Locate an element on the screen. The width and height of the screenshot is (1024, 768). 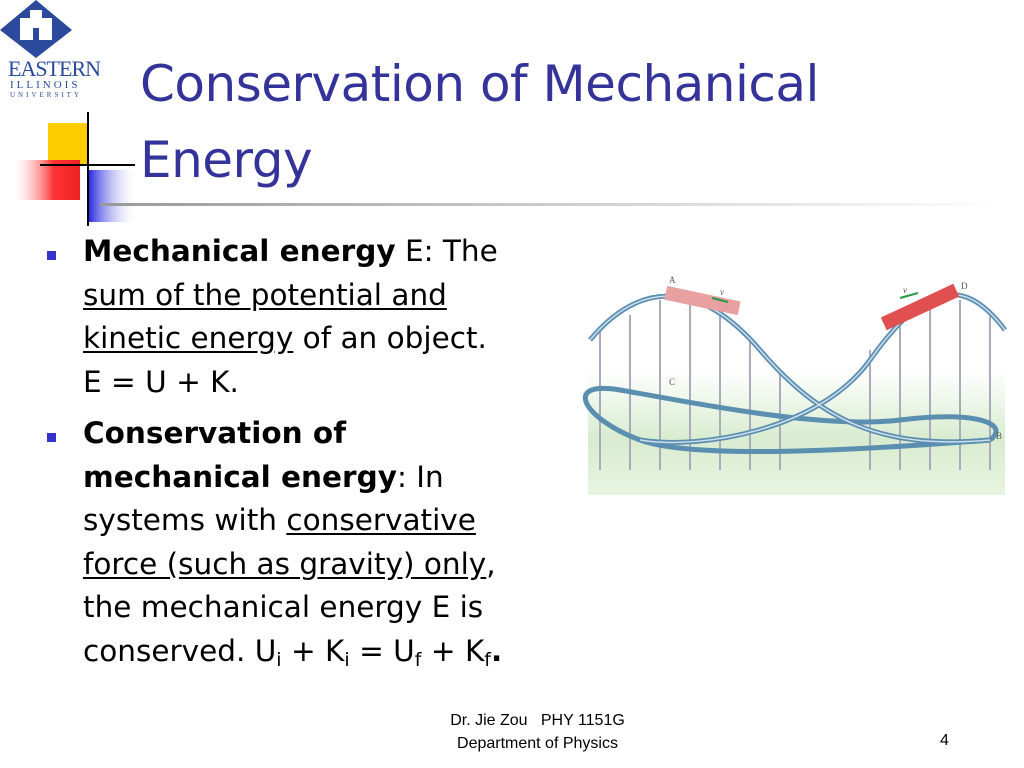
text-run: conservative is located at coordinates (381, 520).